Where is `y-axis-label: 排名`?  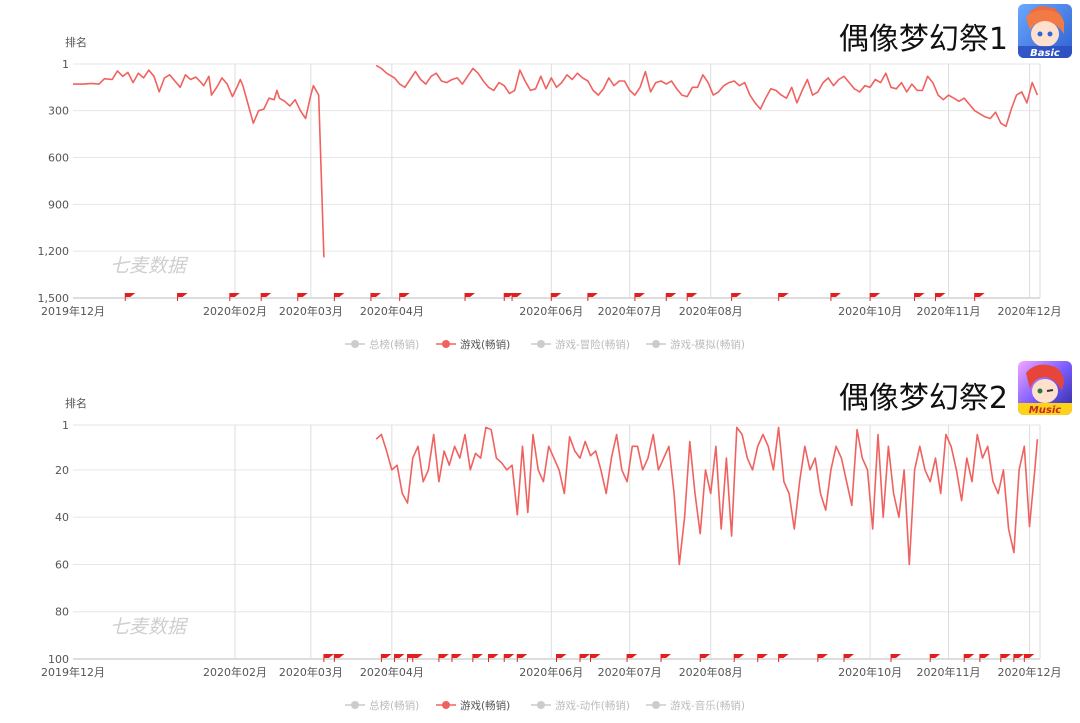
y-axis-label: 排名 is located at coordinates (76, 42).